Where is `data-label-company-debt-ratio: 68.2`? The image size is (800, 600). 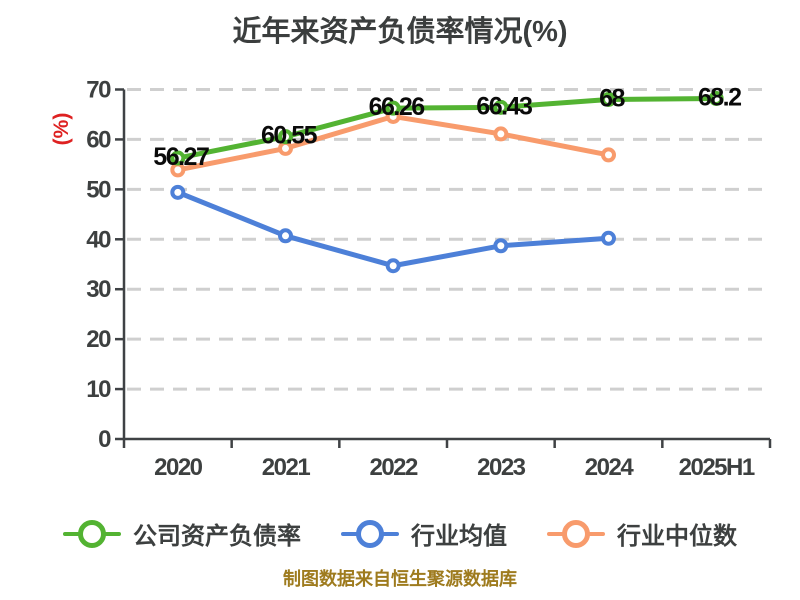 data-label-company-debt-ratio: 68.2 is located at coordinates (719, 97).